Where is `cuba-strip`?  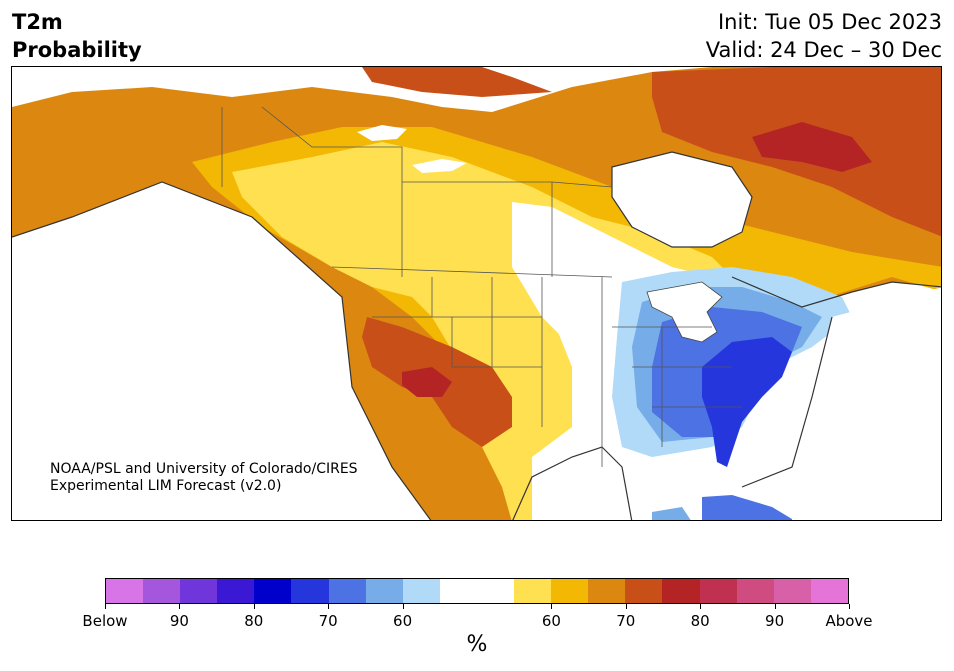
cuba-strip is located at coordinates (671, 513).